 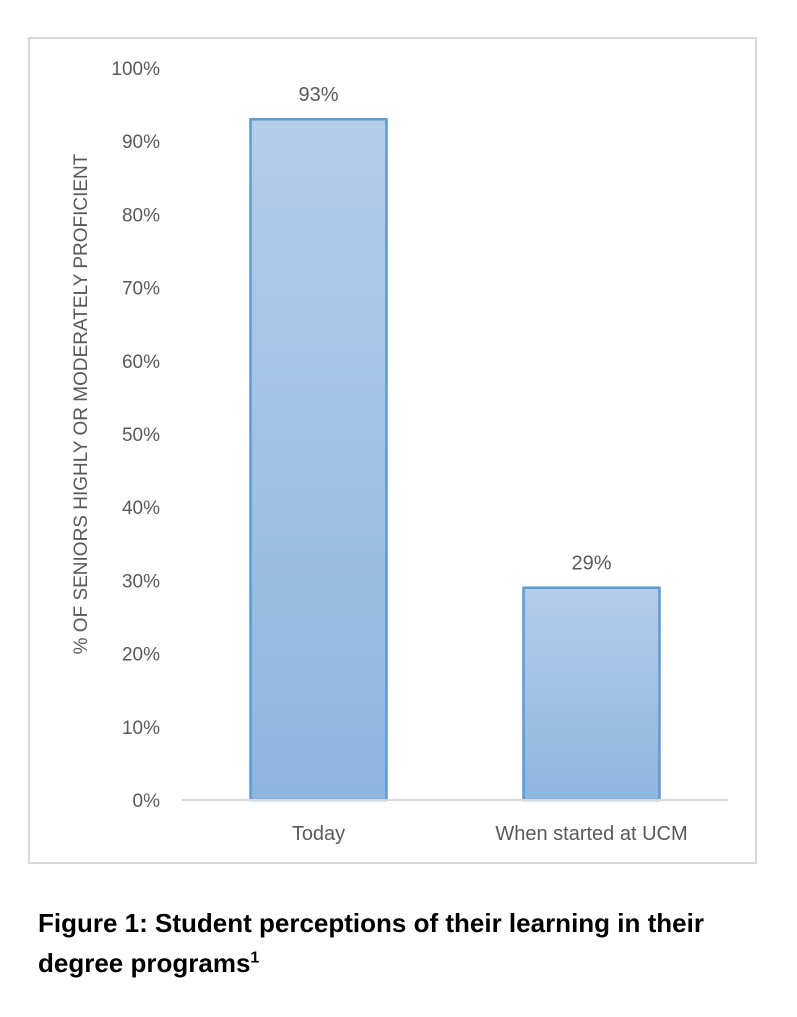 What do you see at coordinates (141, 142) in the screenshot?
I see `y-tick-label: 90%` at bounding box center [141, 142].